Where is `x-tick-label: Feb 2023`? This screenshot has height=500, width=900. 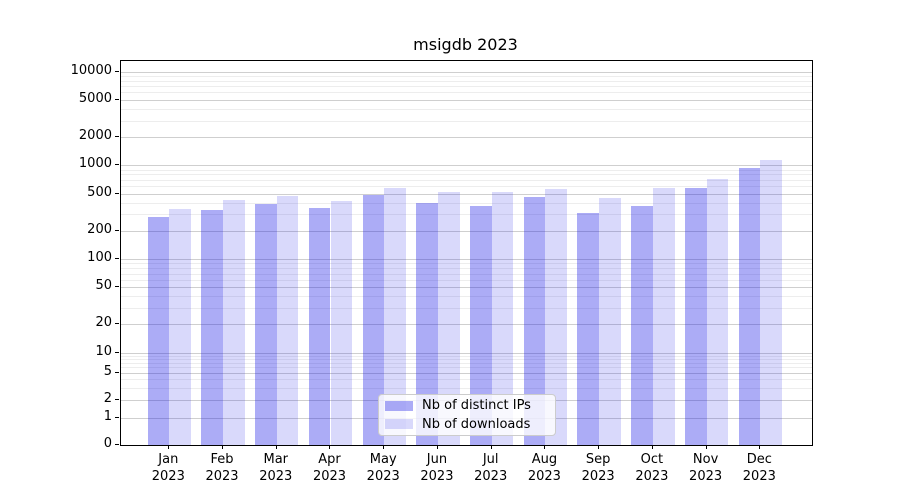 x-tick-label: Feb 2023 is located at coordinates (222, 468).